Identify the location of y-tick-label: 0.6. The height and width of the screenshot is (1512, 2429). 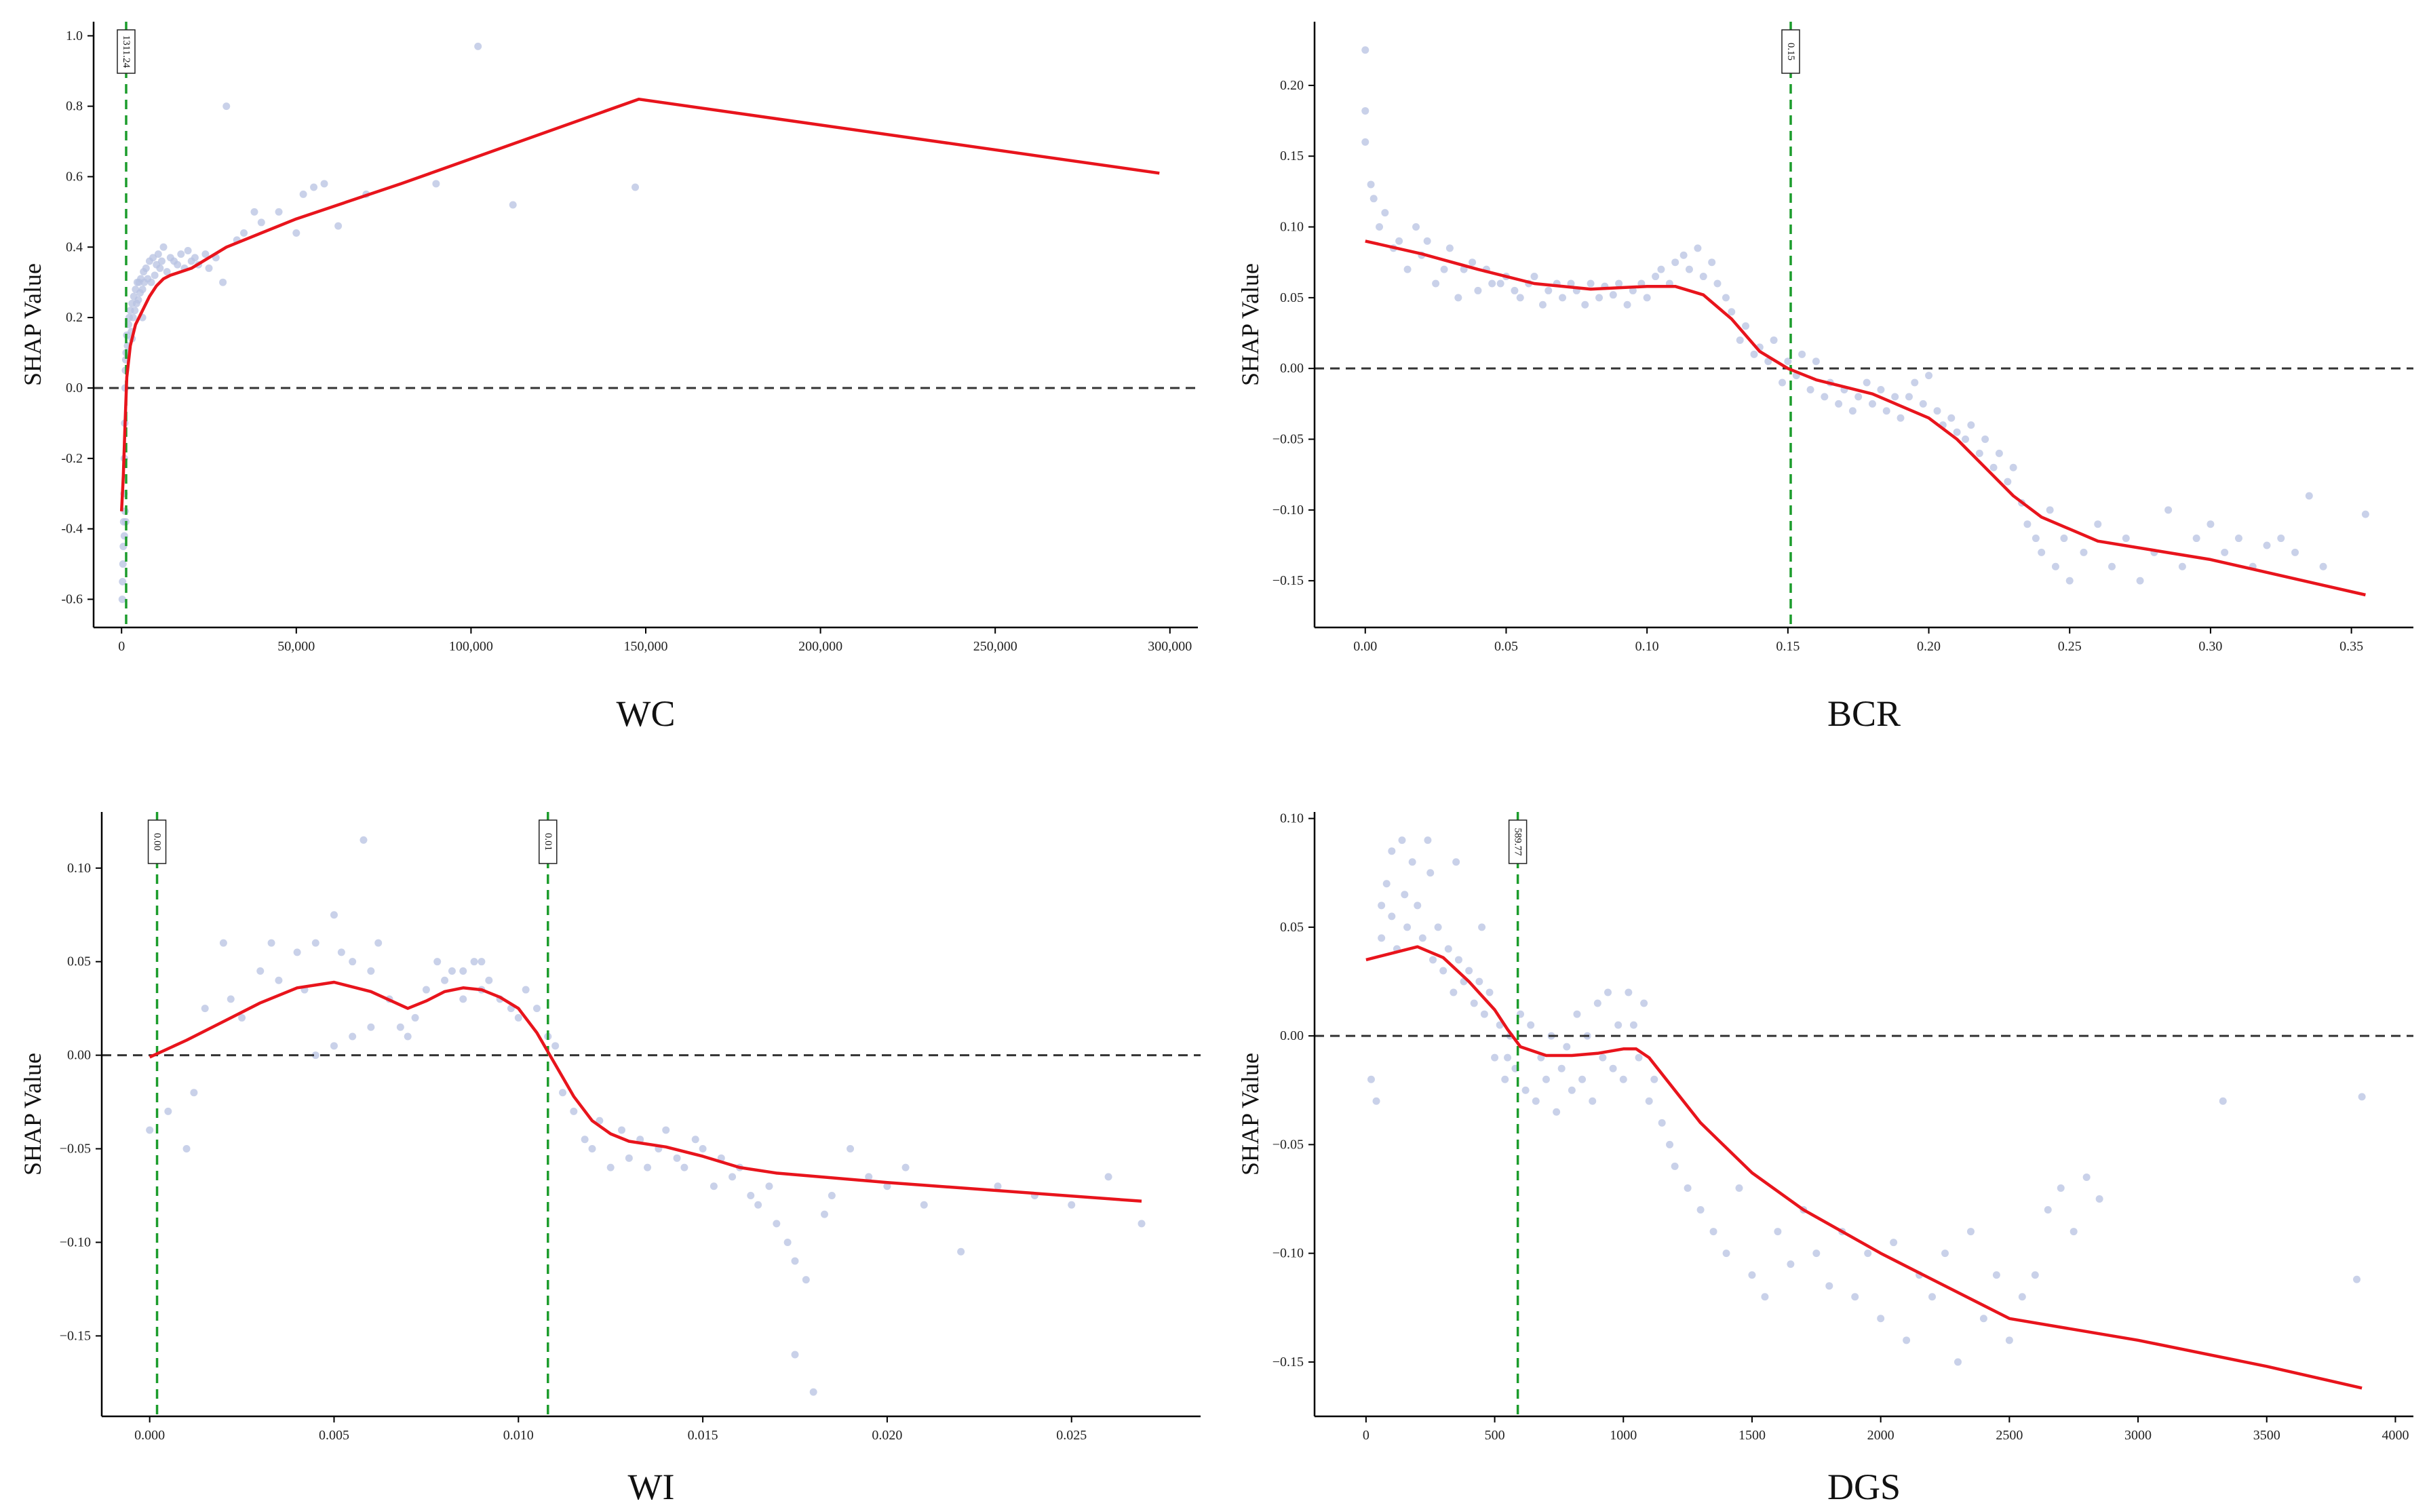
(74, 177).